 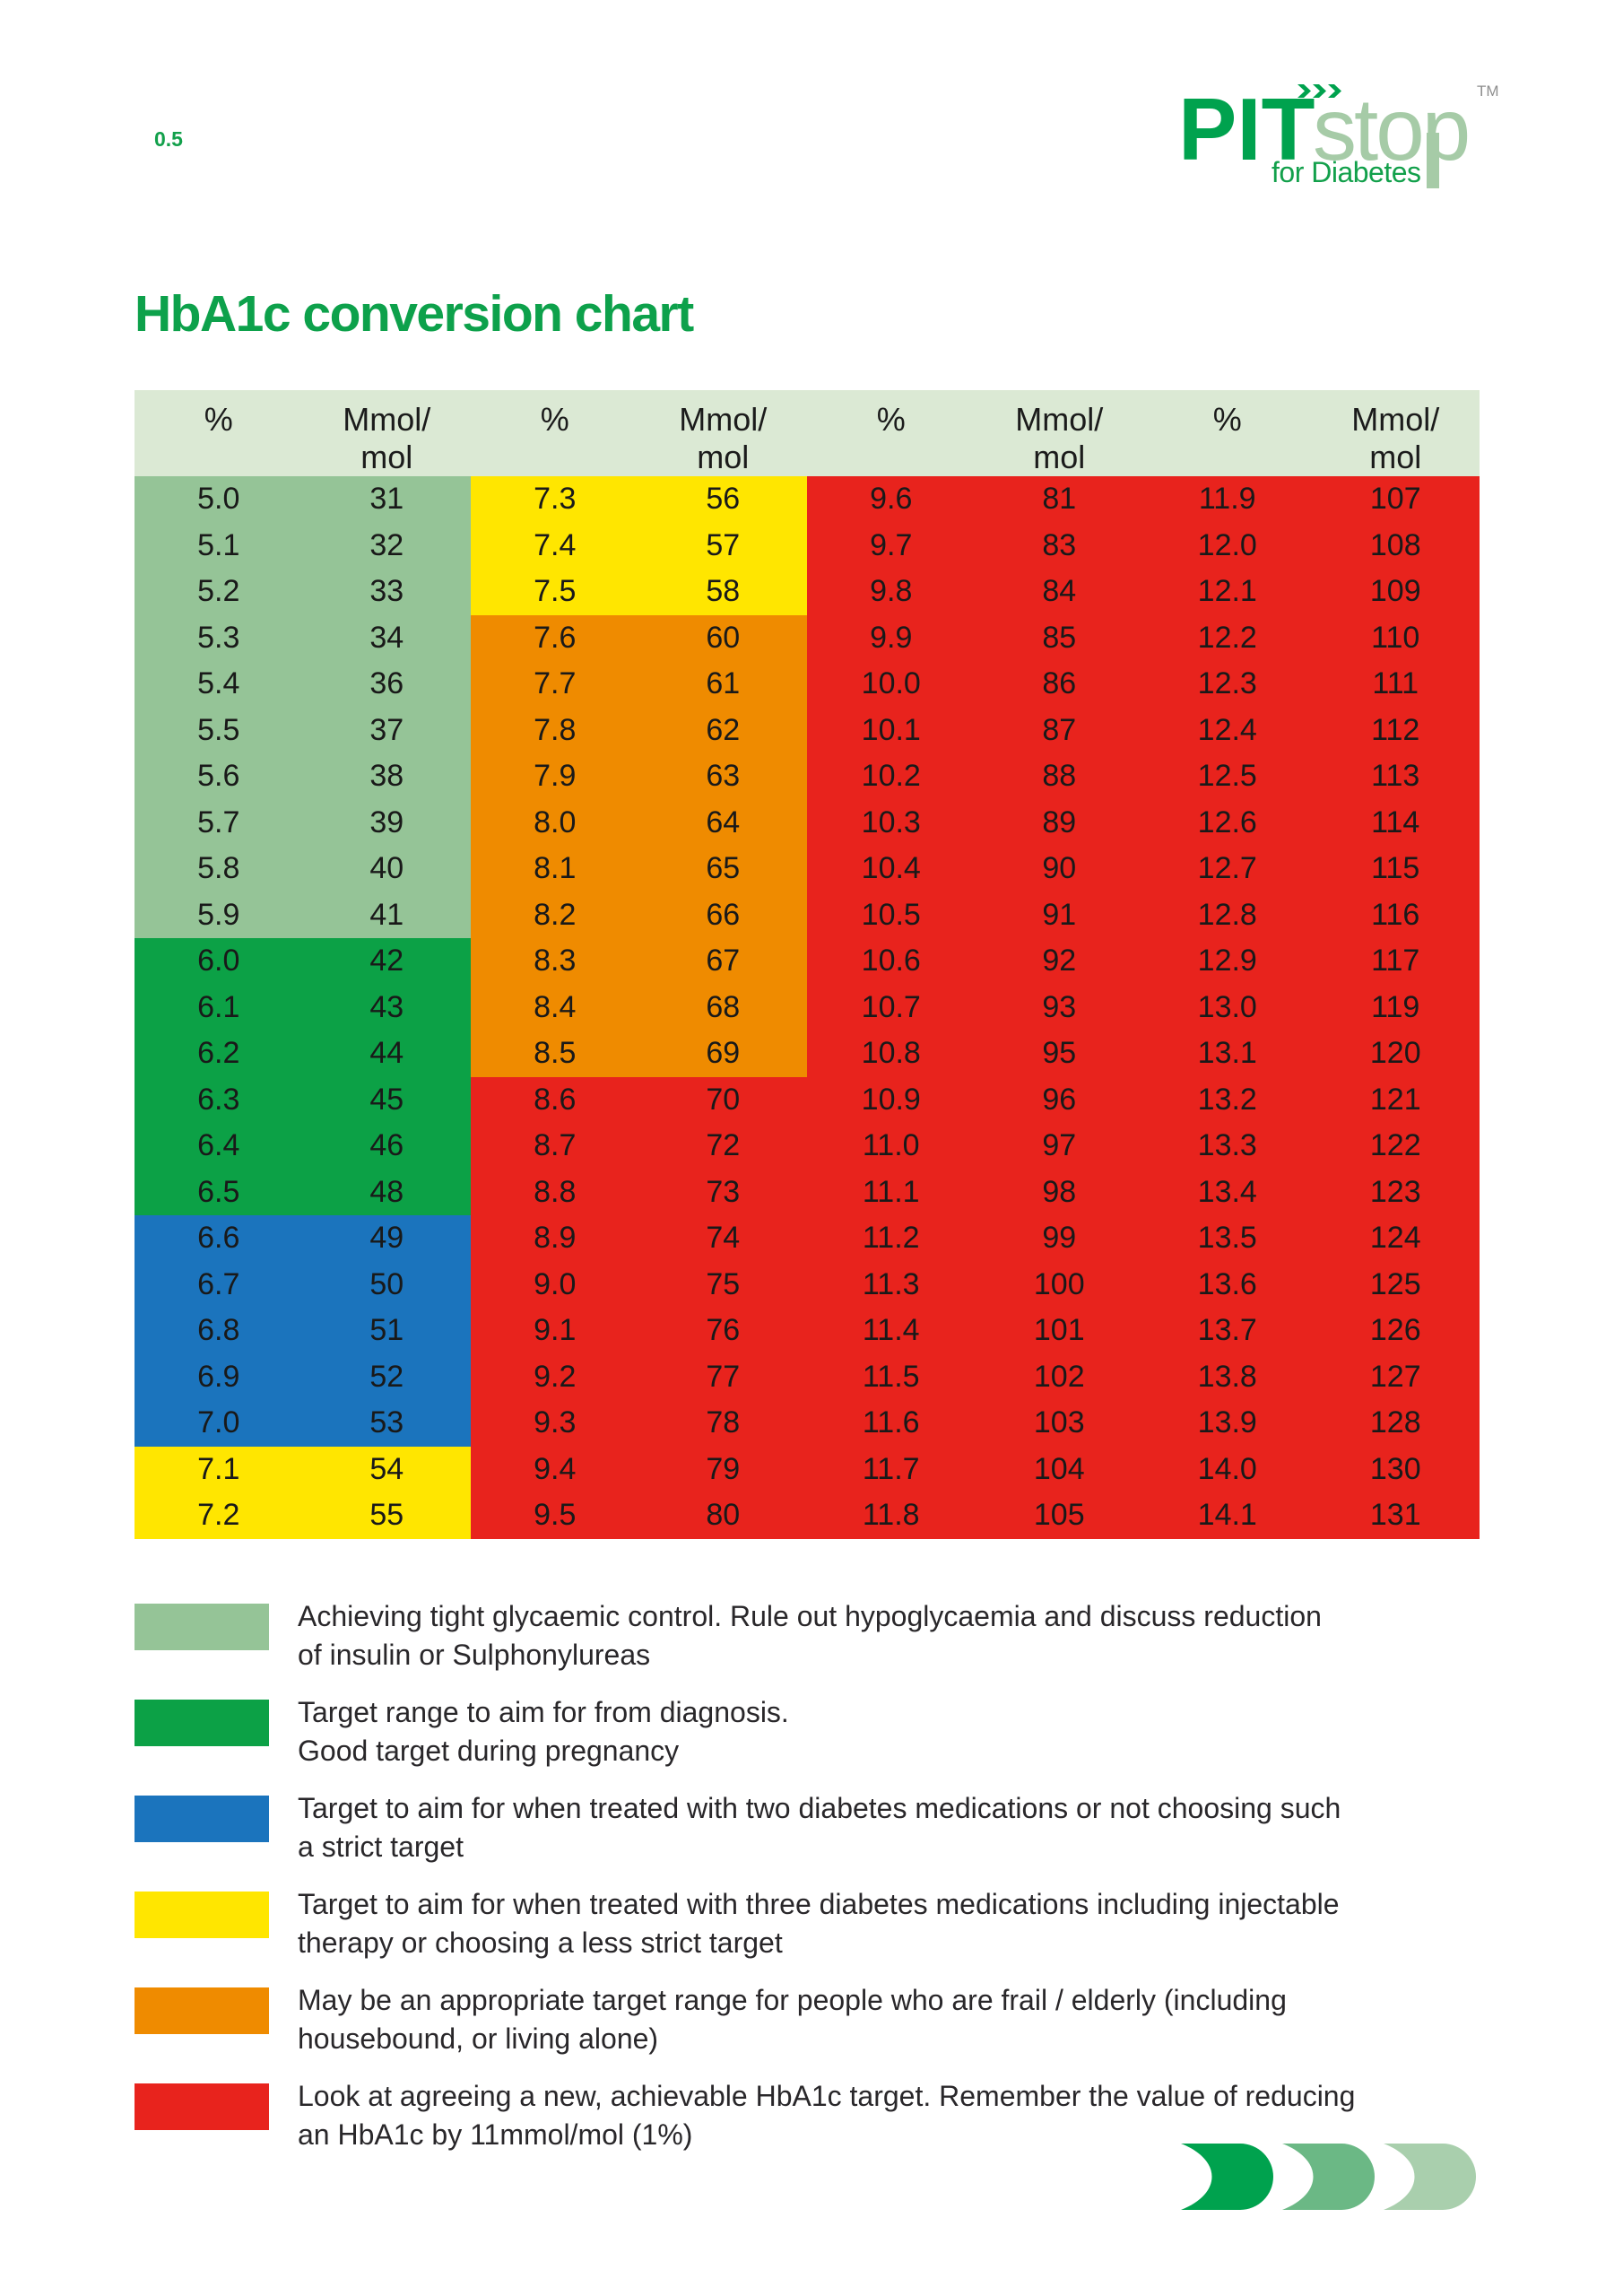 What do you see at coordinates (722, 1192) in the screenshot?
I see `cell-mmol: 73` at bounding box center [722, 1192].